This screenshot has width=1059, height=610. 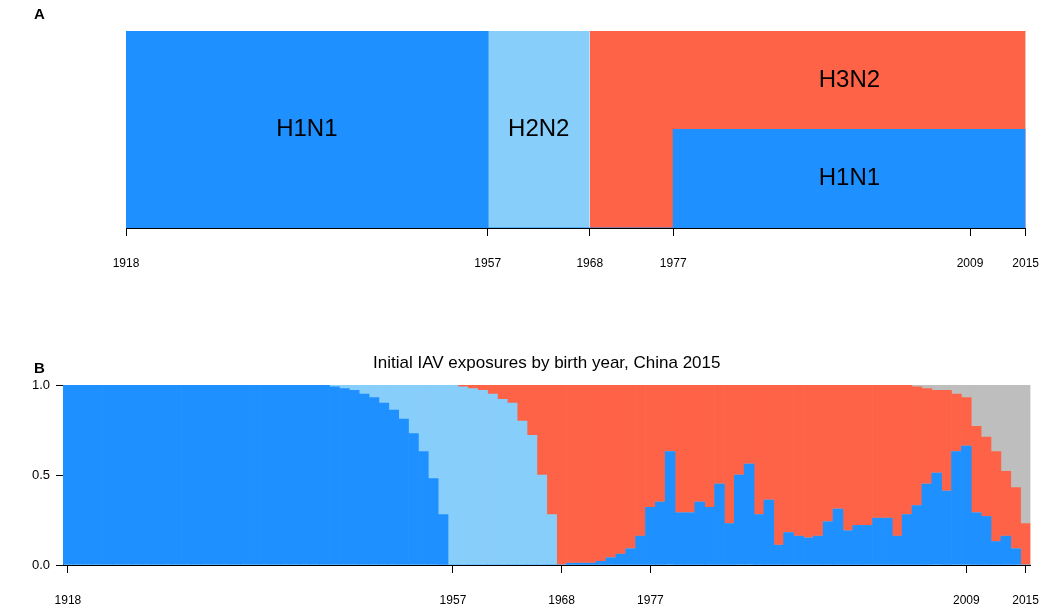 I want to click on series-label: H1N1, so click(x=849, y=177).